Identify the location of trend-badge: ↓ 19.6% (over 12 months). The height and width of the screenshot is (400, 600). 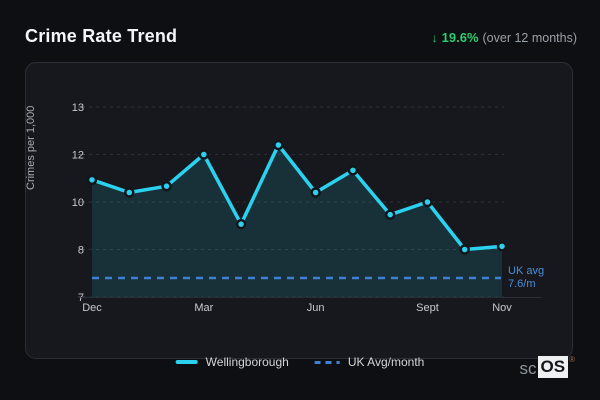
(504, 37).